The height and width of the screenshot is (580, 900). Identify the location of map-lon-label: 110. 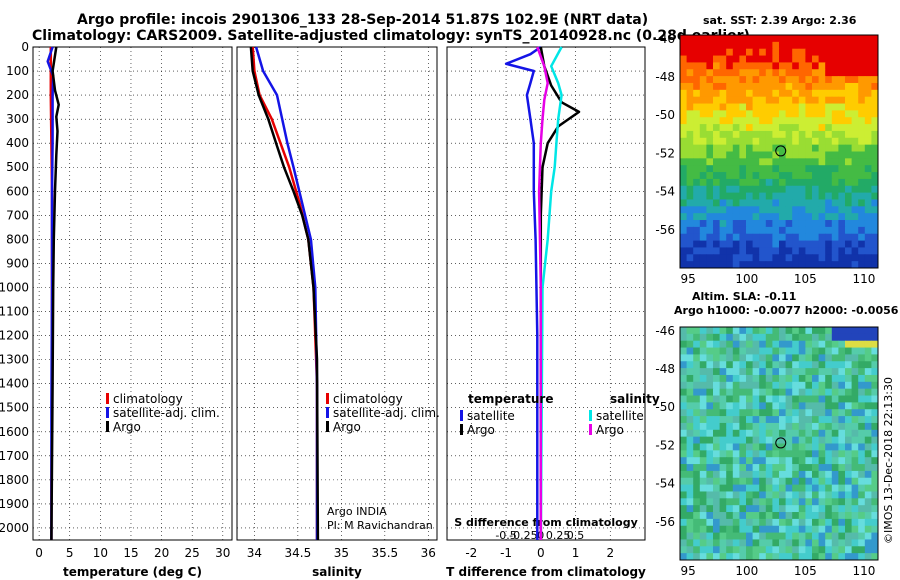
(863, 571).